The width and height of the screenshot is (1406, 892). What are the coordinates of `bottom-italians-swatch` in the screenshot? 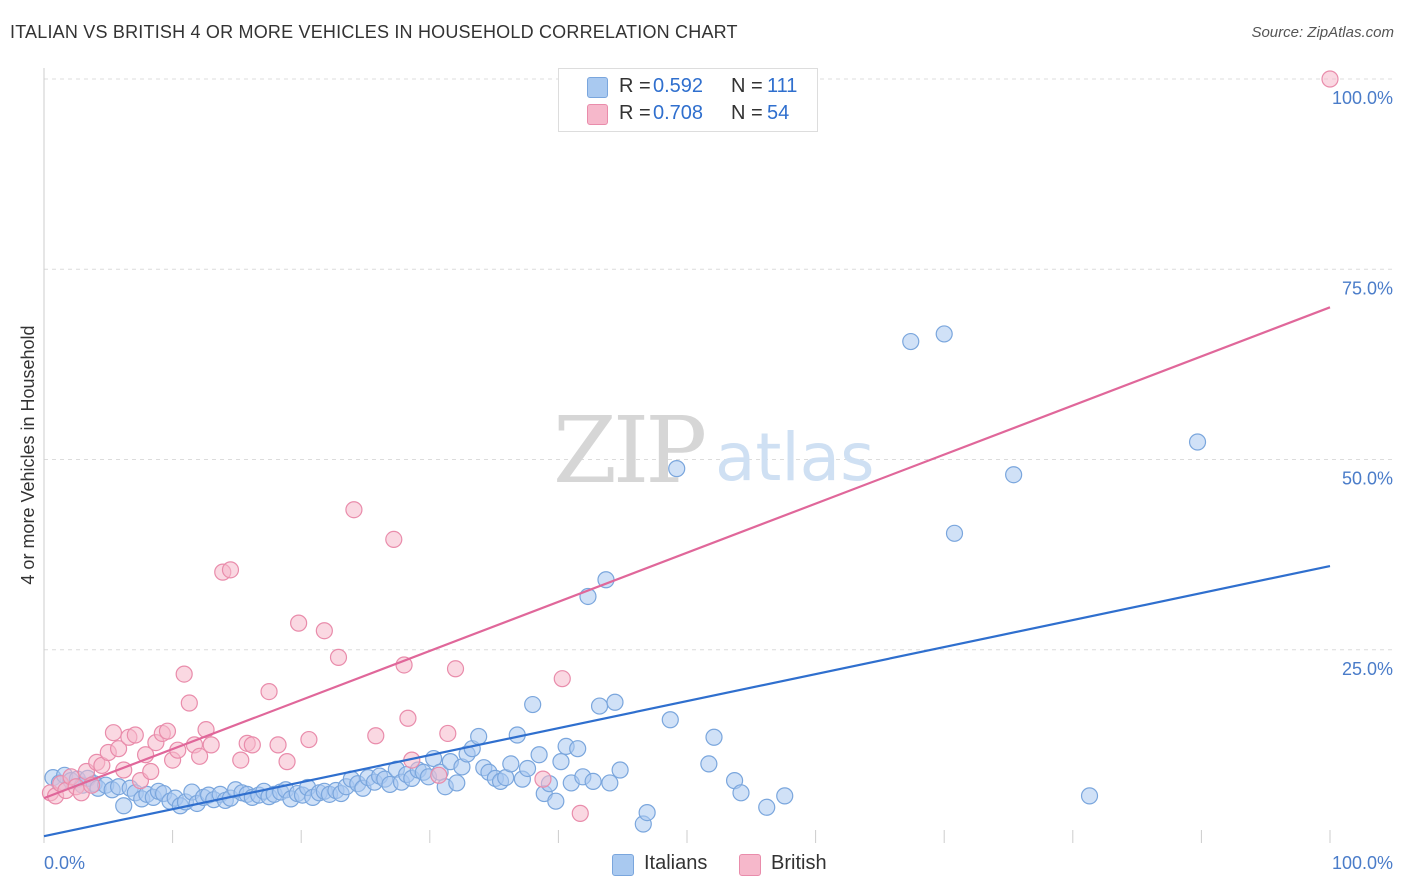 It's located at (623, 865).